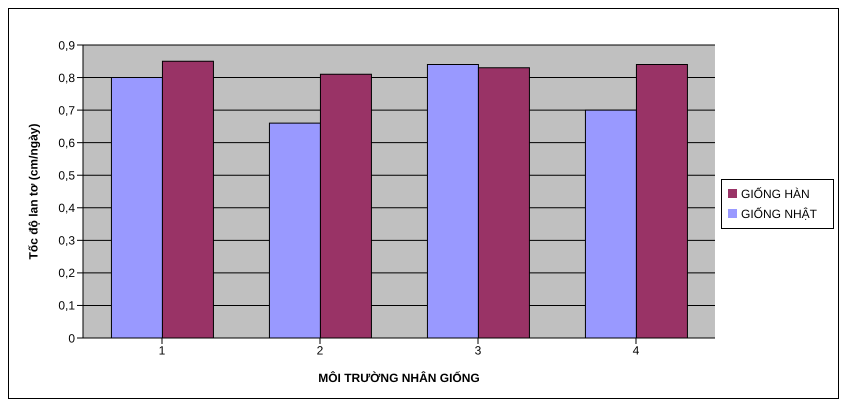 The image size is (847, 407). What do you see at coordinates (72, 338) in the screenshot?
I see `y-tick-label: 0` at bounding box center [72, 338].